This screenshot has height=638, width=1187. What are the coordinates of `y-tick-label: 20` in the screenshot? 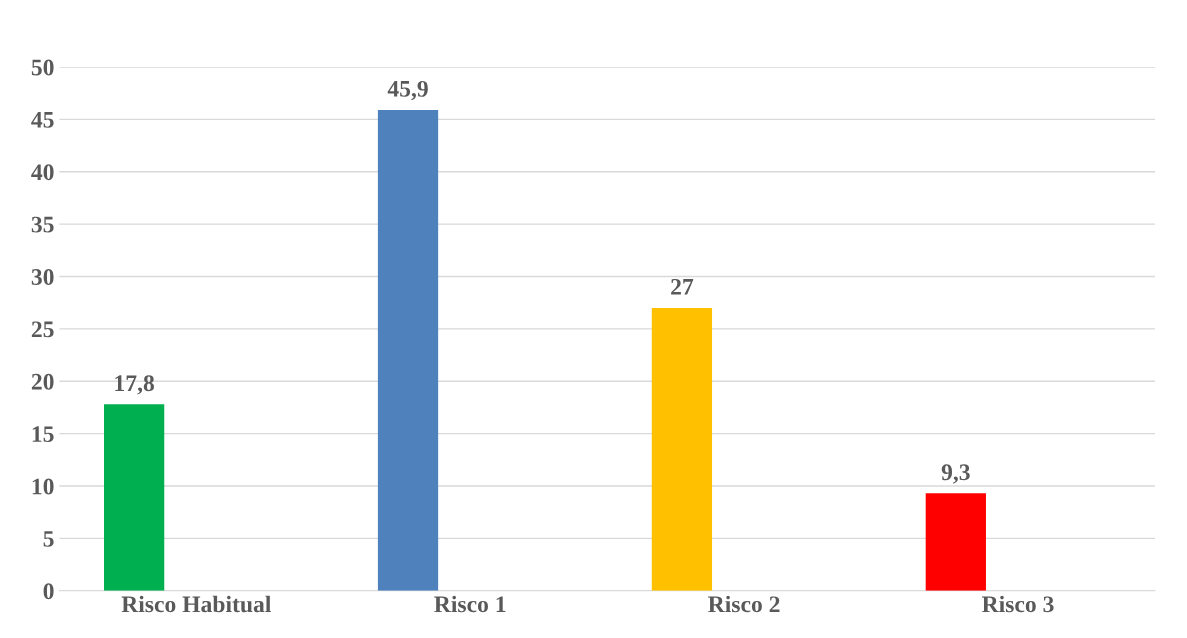 It's located at (42, 381).